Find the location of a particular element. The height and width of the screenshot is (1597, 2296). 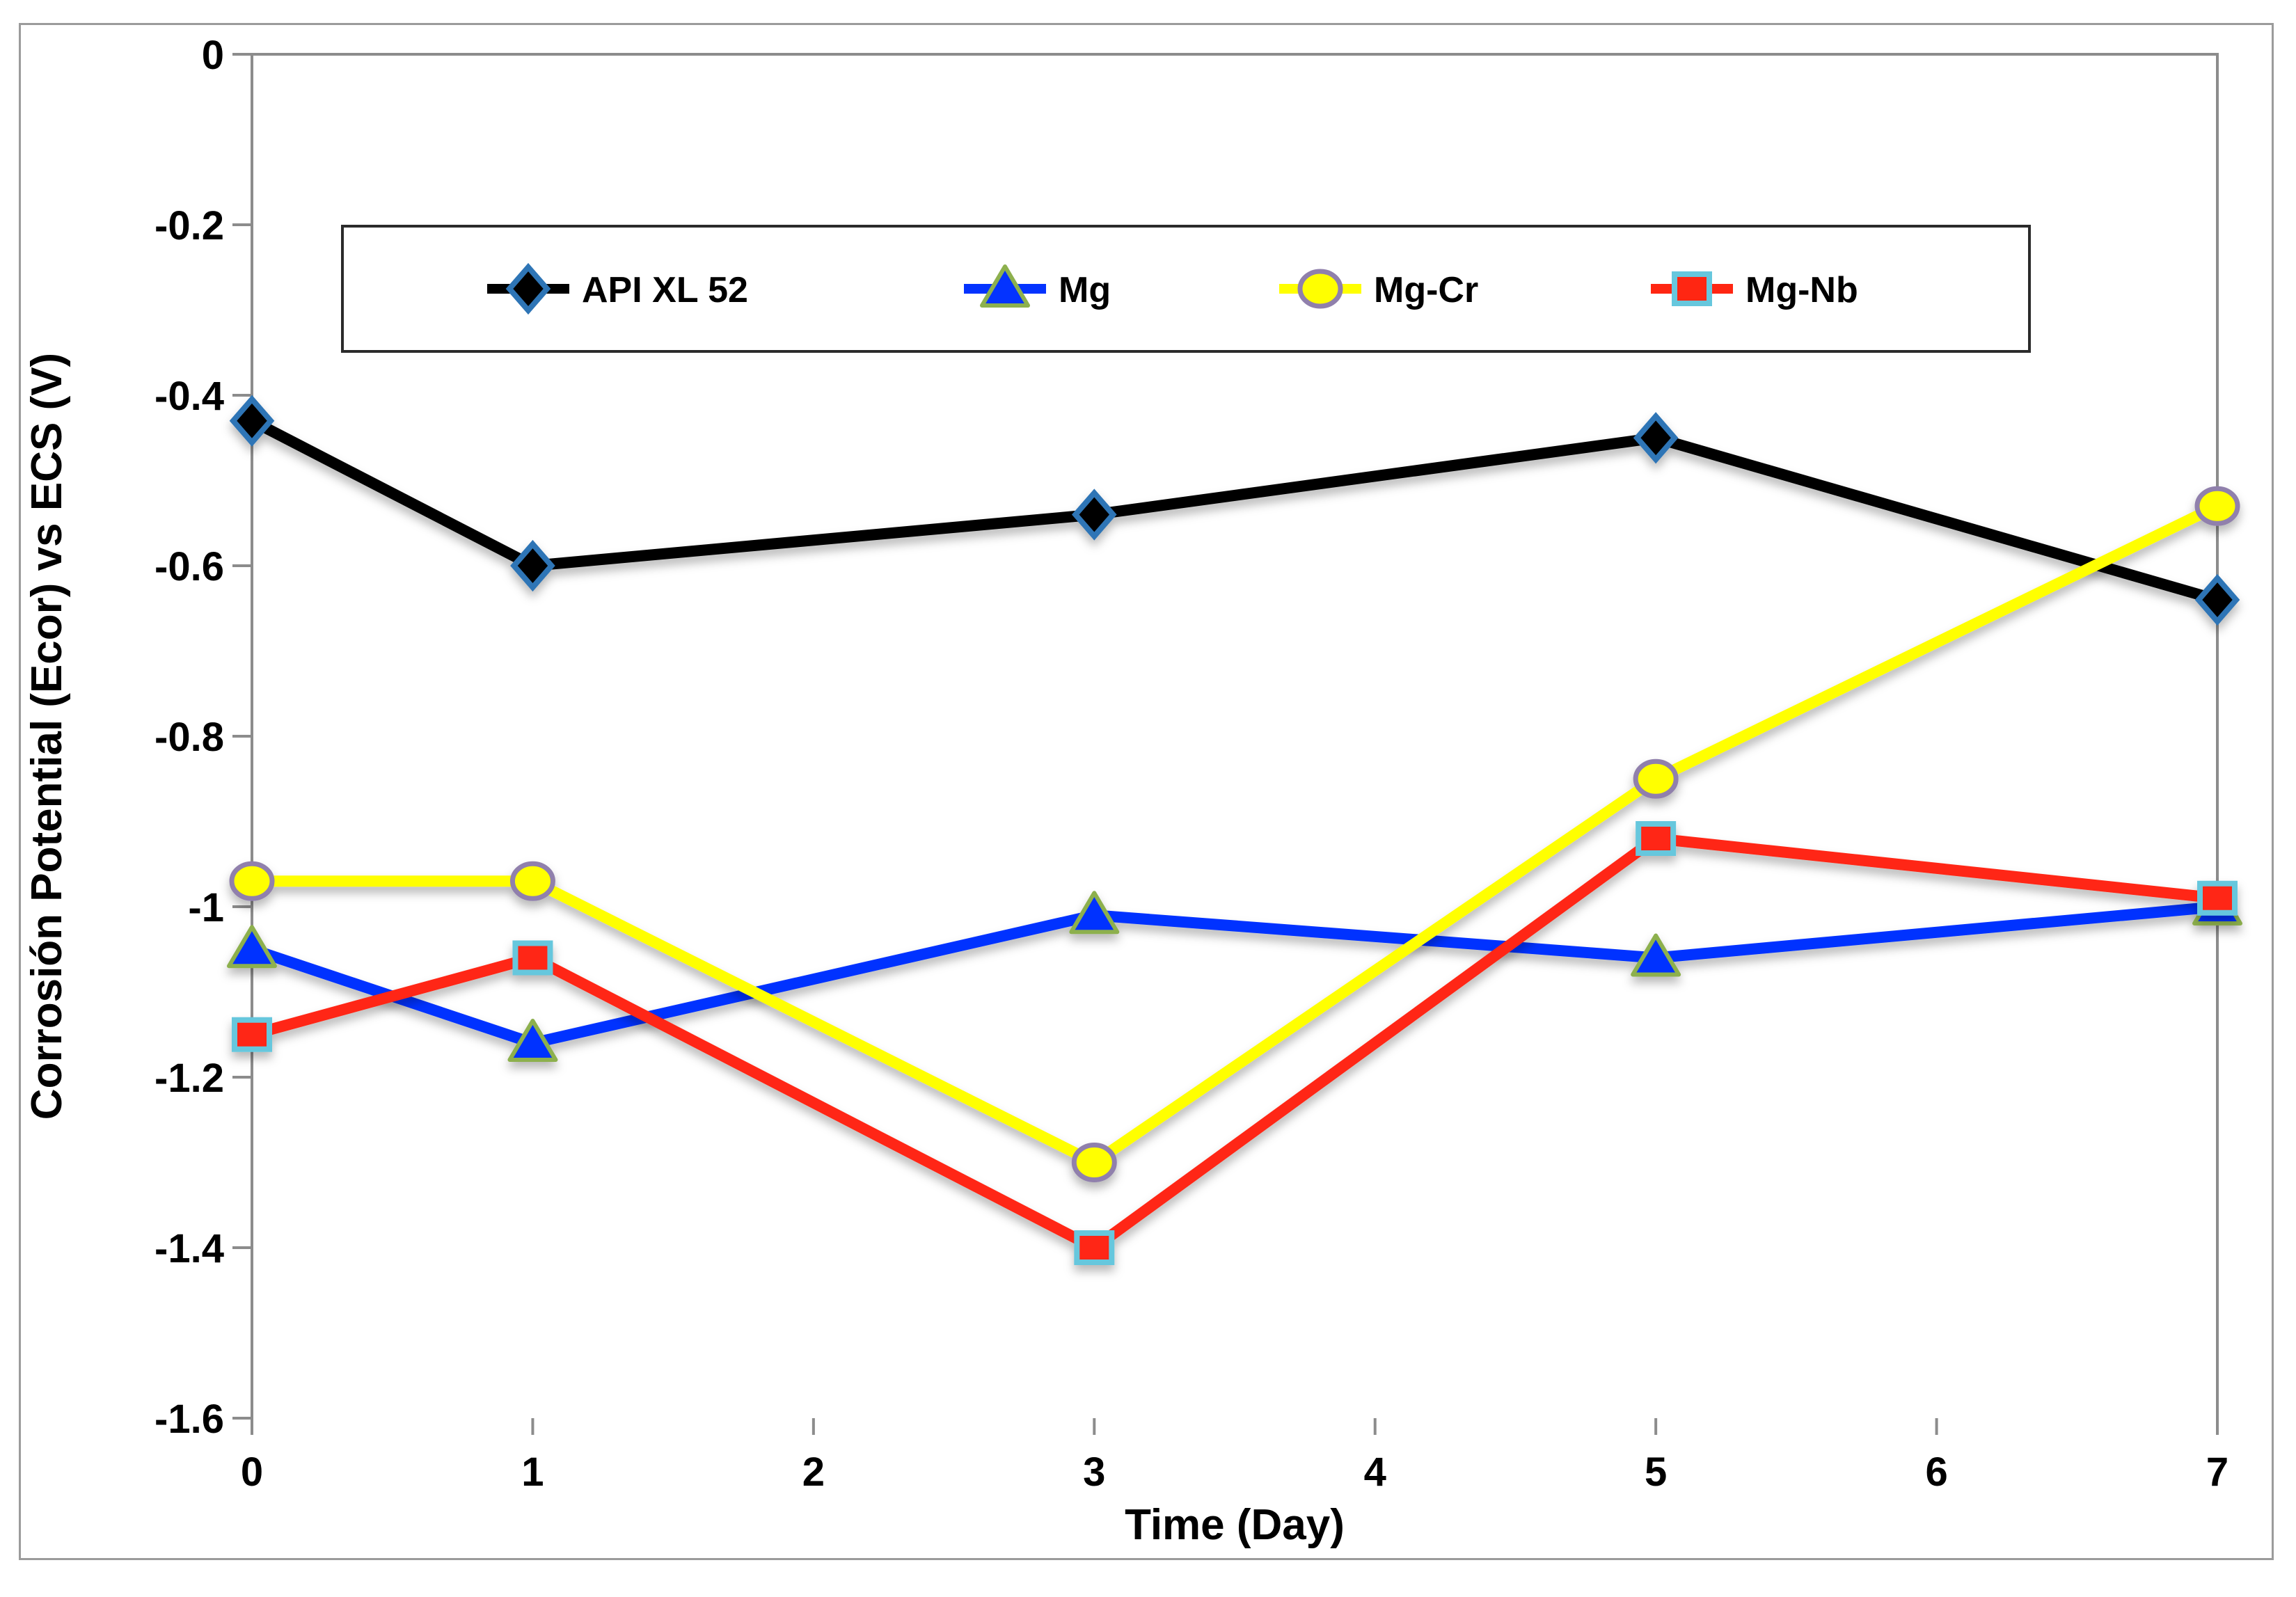

legend-item-mg: Mg is located at coordinates (1037, 287).